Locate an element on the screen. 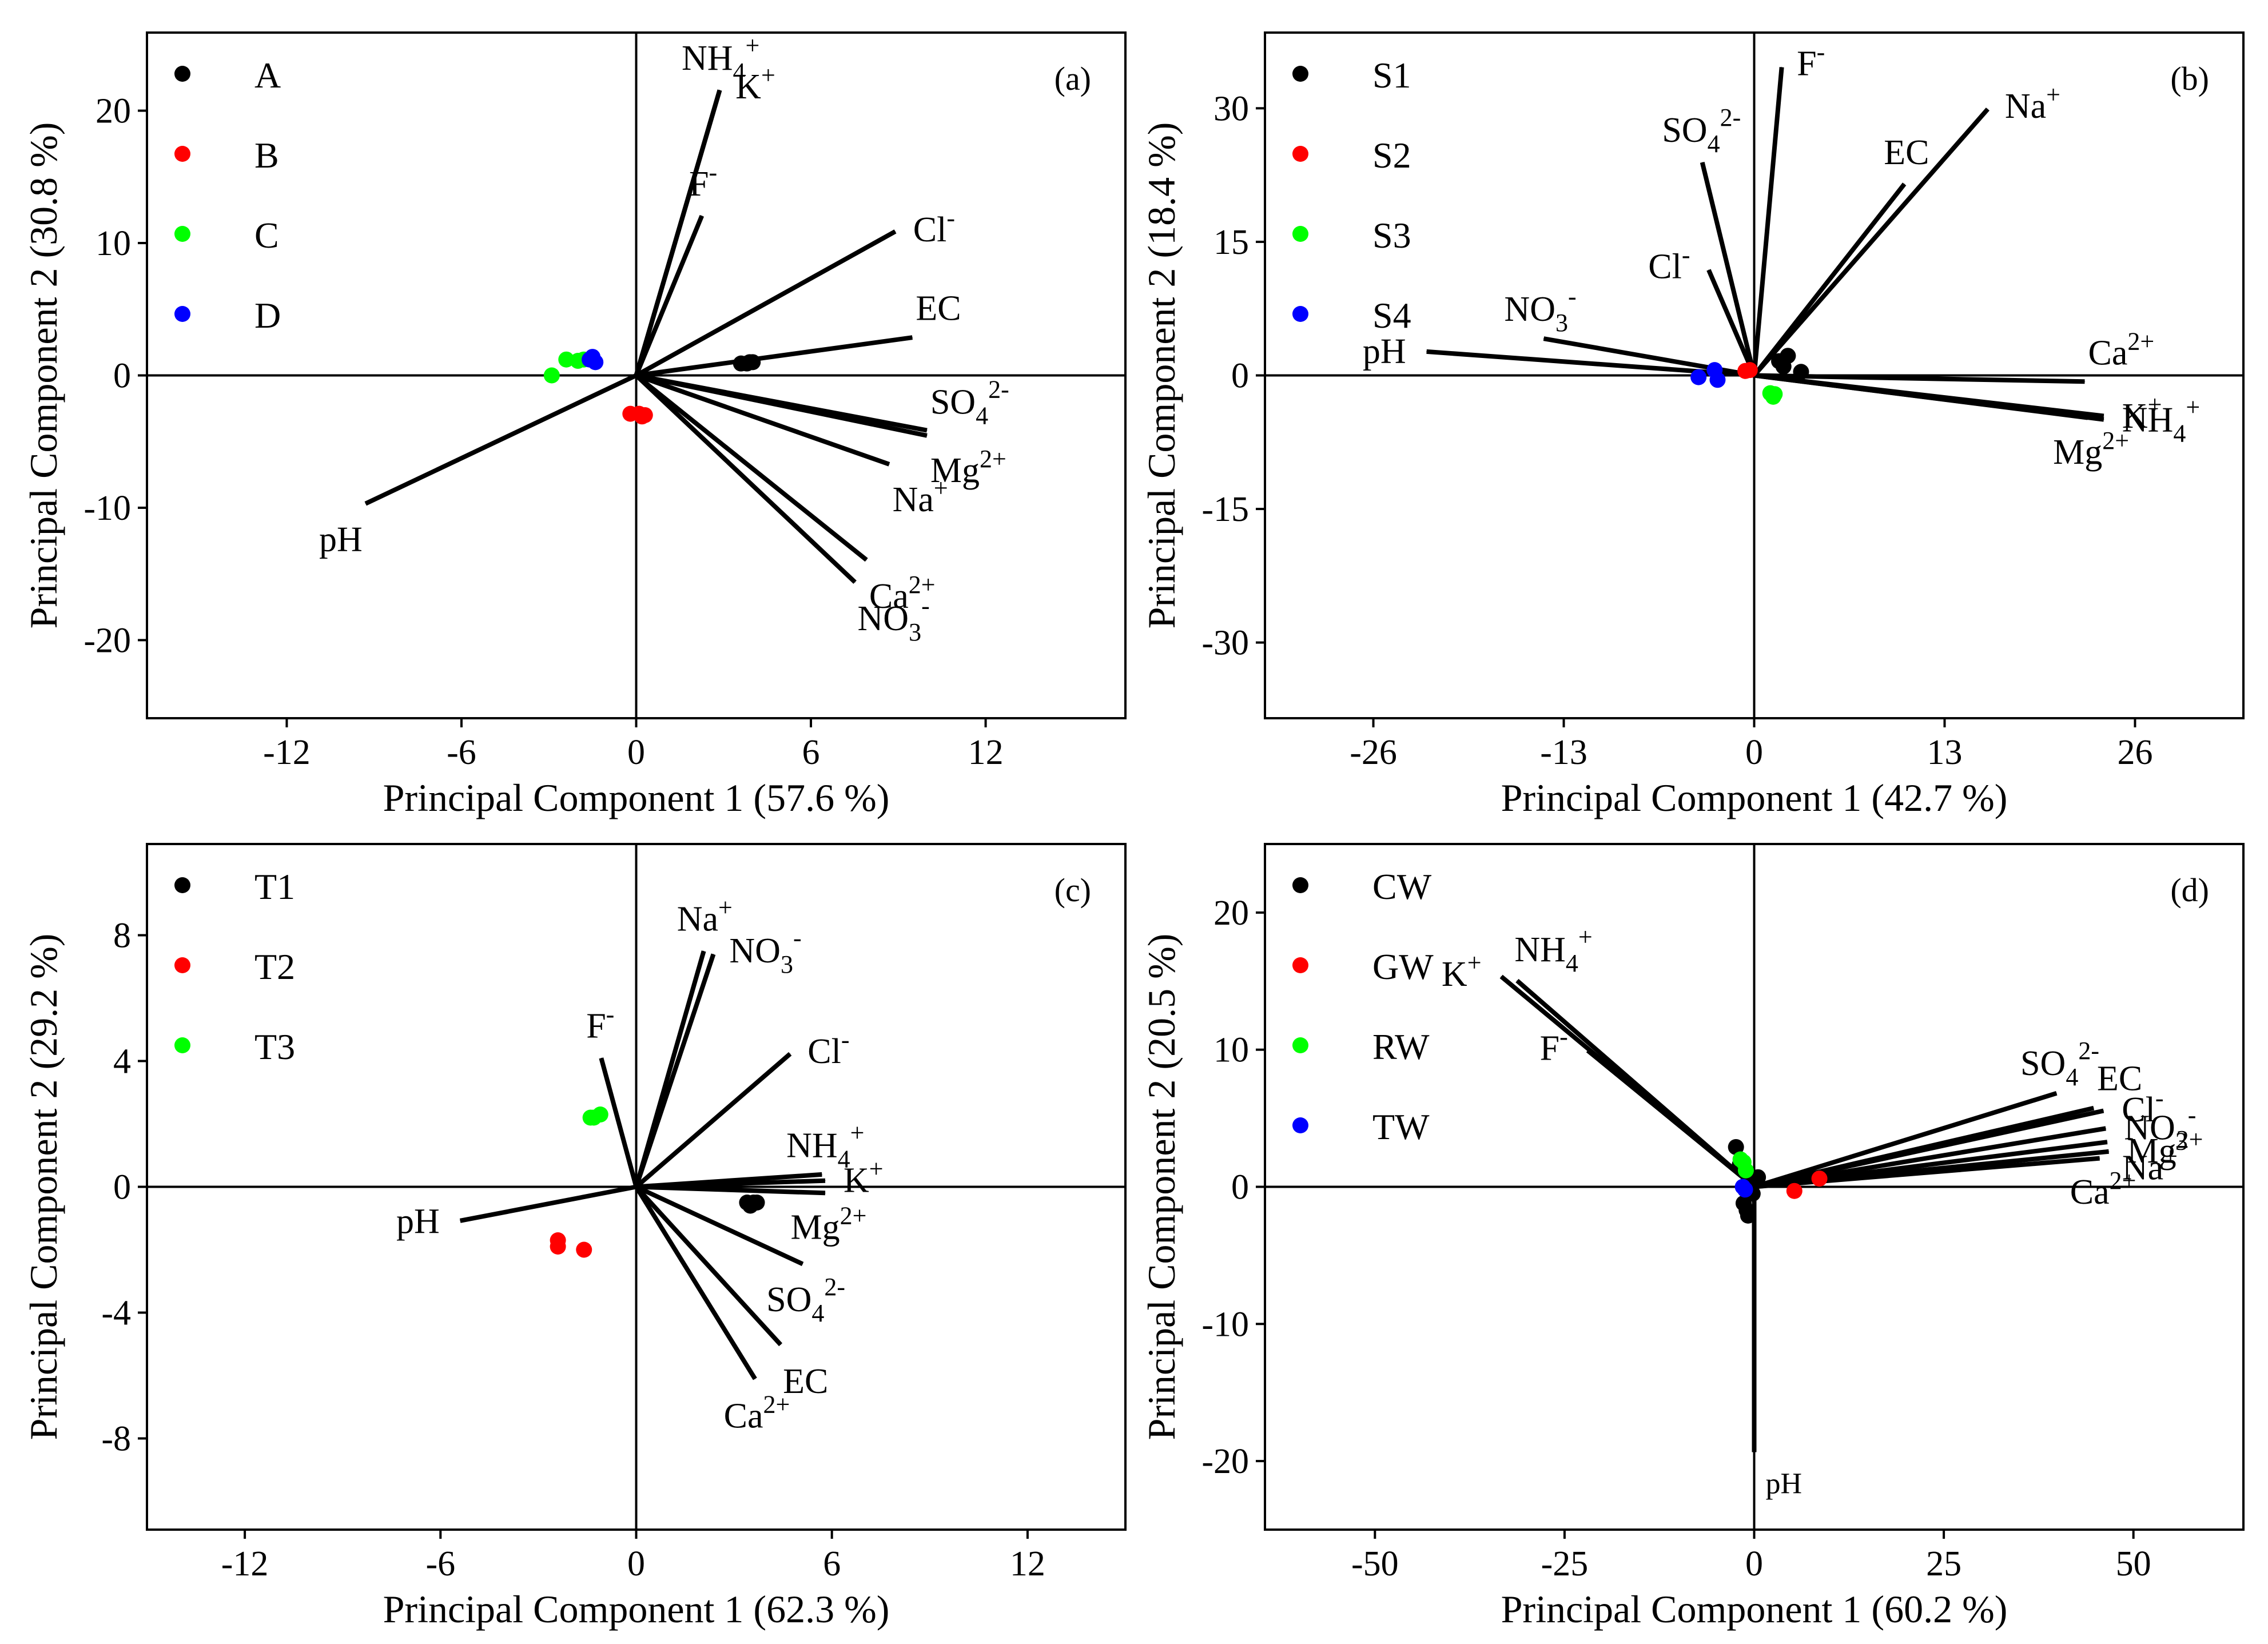  legend: S1 S2 S3 S4 is located at coordinates (1352, 195).